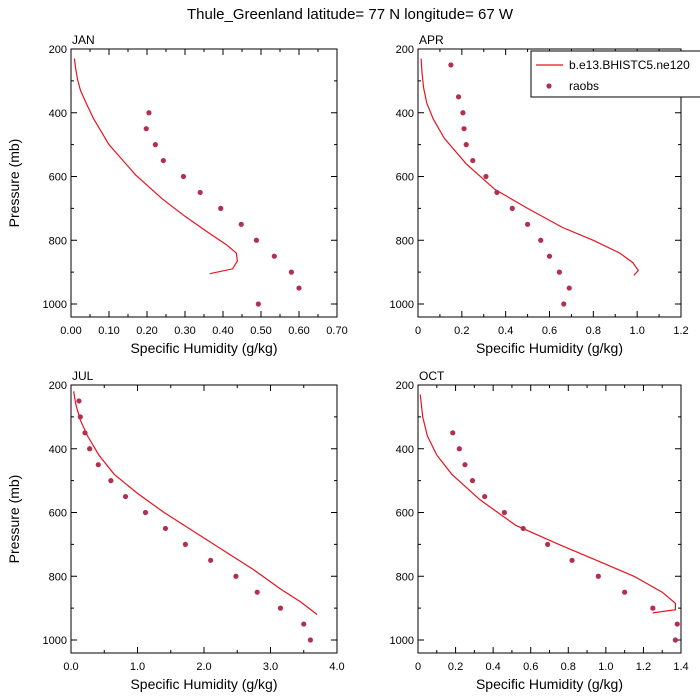 Image resolution: width=700 pixels, height=700 pixels. Describe the element at coordinates (70, 331) in the screenshot. I see `x-tick-label: 0.00` at that location.